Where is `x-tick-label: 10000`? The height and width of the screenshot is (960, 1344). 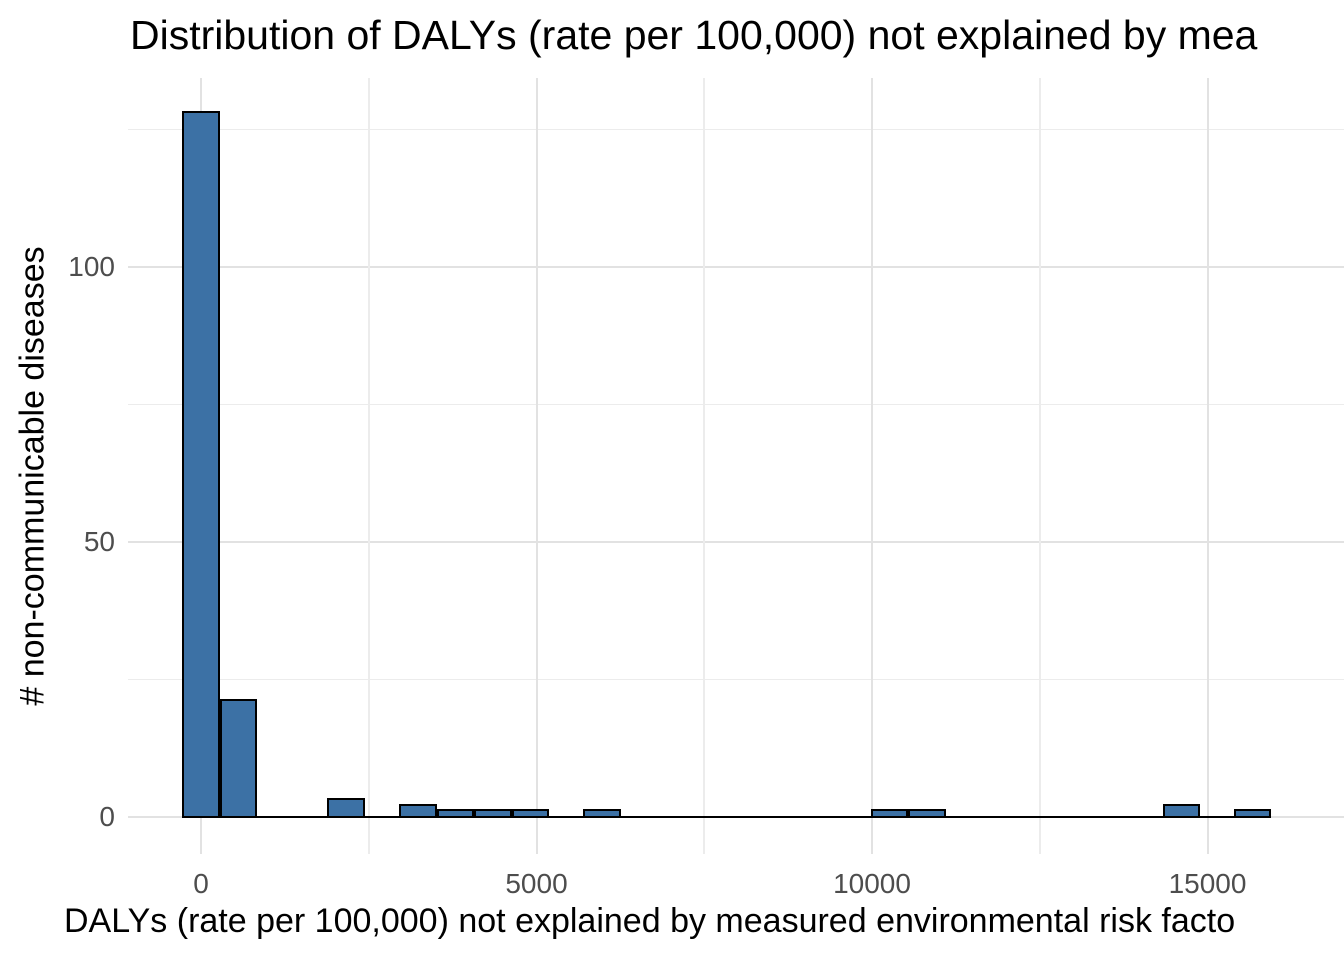
x-tick-label: 10000 is located at coordinates (872, 883).